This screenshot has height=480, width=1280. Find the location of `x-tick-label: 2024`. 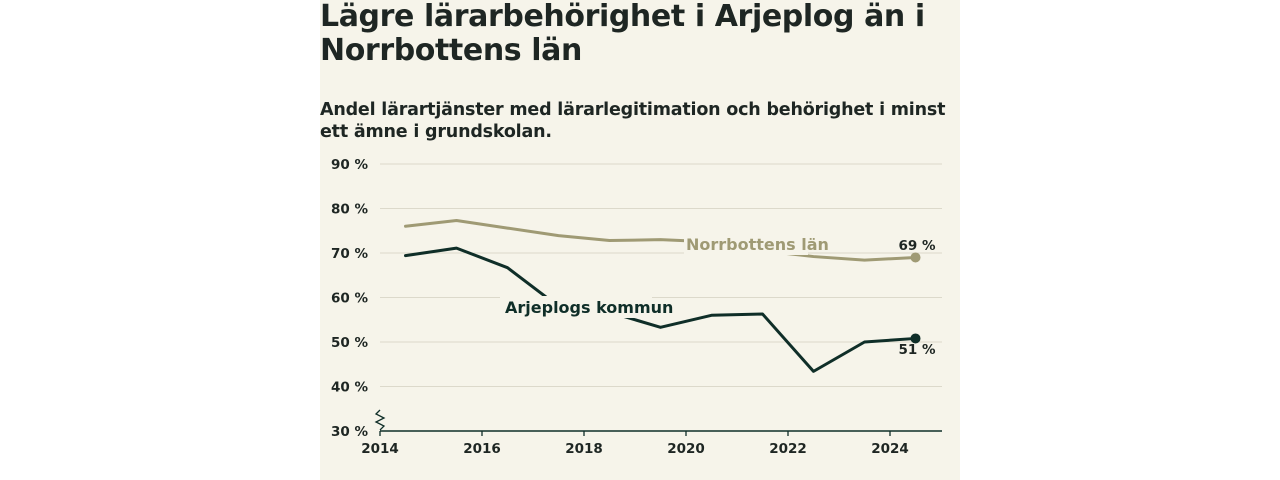

x-tick-label: 2024 is located at coordinates (890, 449).